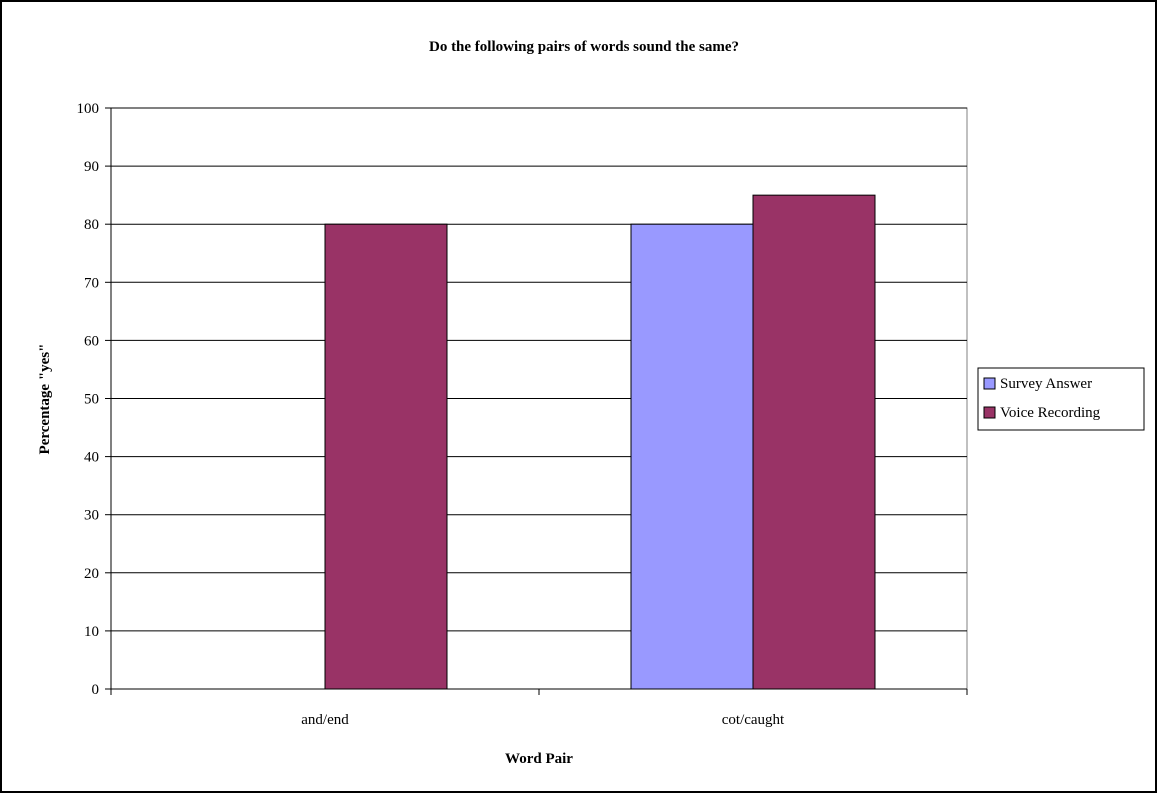  I want to click on y-tick-label: 70, so click(91, 283).